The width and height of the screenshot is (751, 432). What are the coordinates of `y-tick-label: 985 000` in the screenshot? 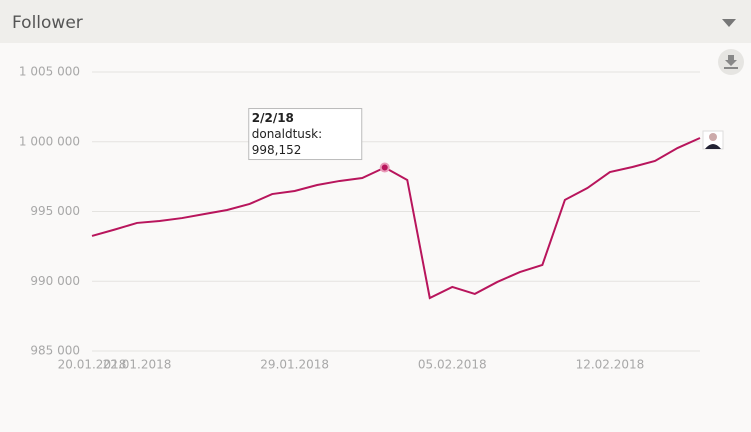 It's located at (55, 351).